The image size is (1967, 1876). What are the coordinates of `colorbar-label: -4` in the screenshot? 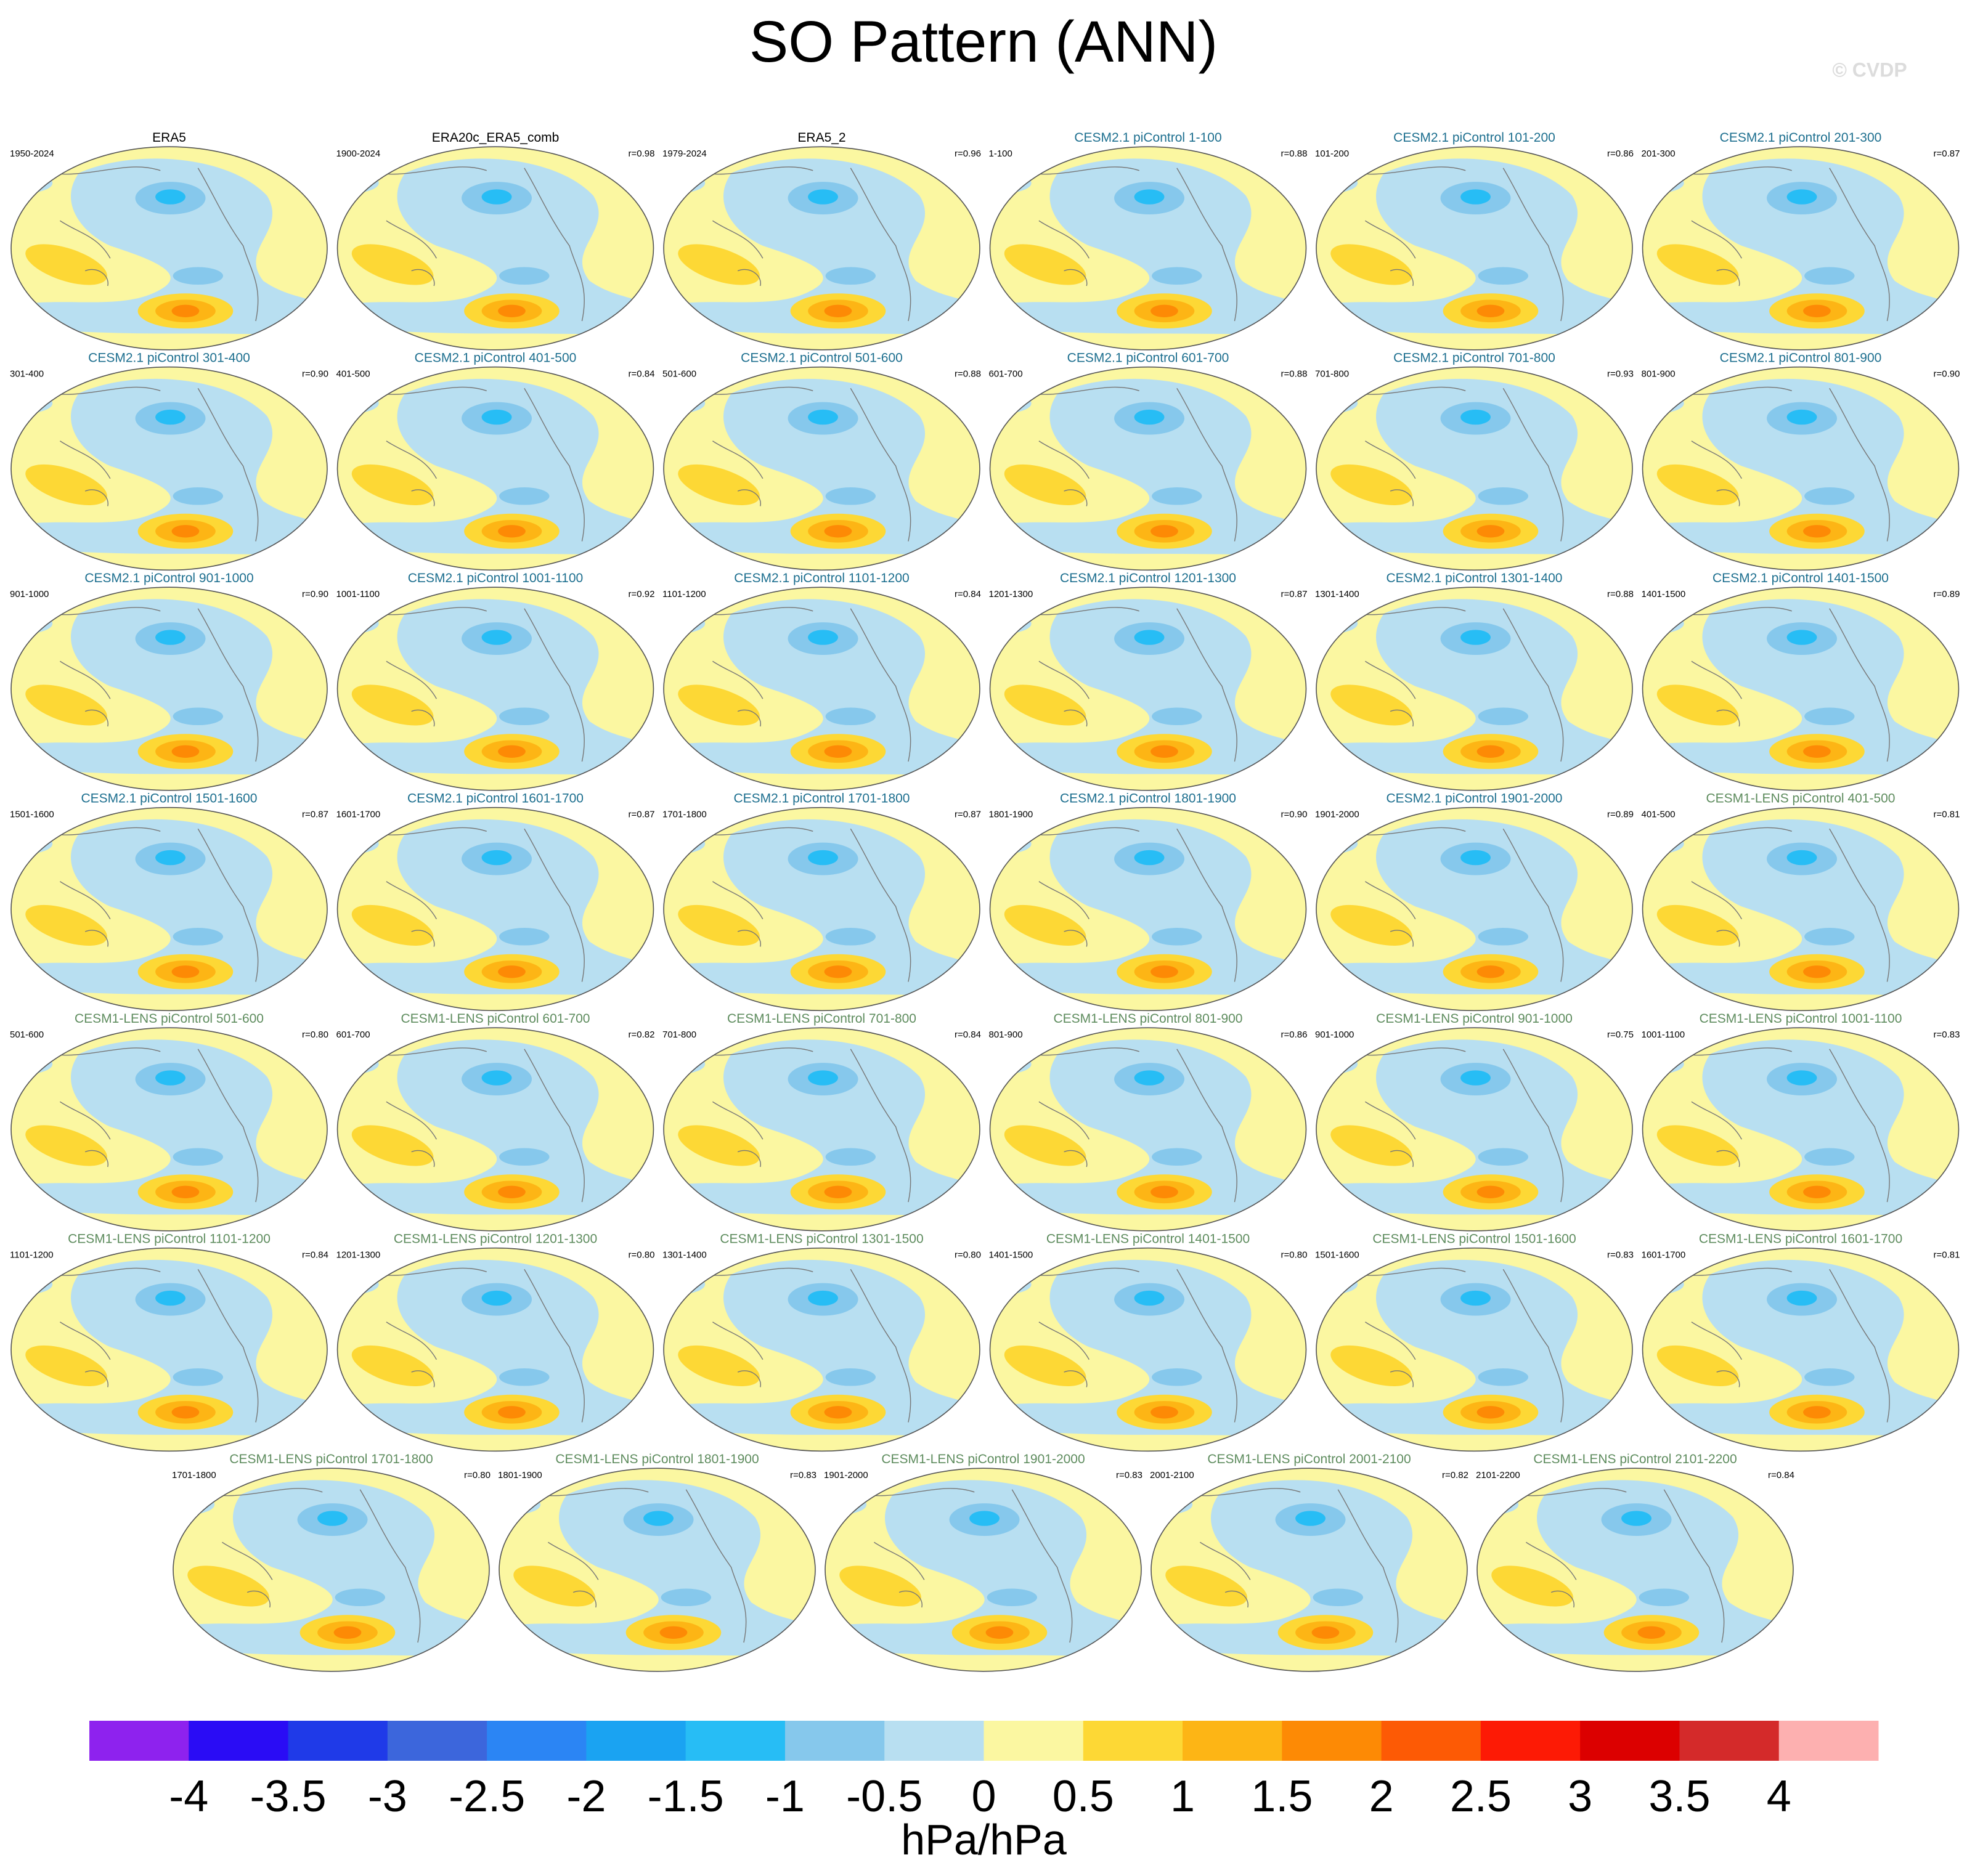 It's located at (188, 1797).